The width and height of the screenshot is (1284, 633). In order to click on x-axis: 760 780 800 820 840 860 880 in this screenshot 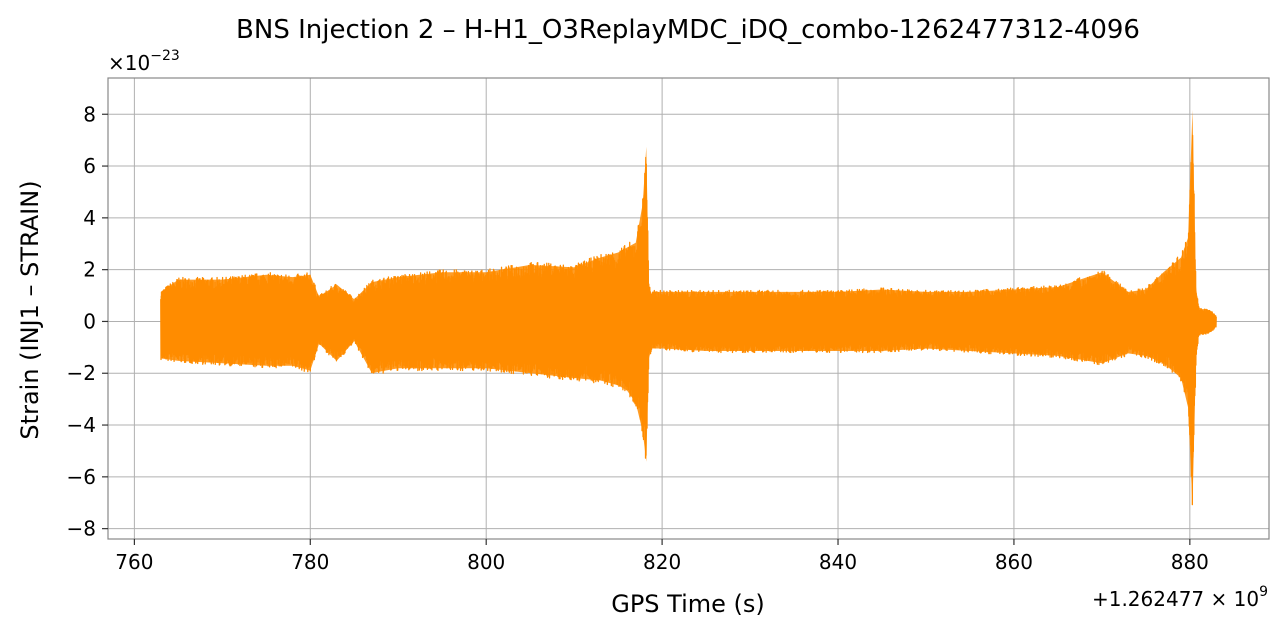, I will do `click(662, 556)`.